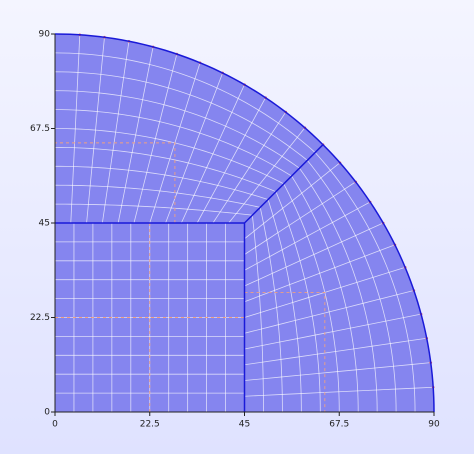  Describe the element at coordinates (45, 35) in the screenshot. I see `y-tick-label: 90` at that location.